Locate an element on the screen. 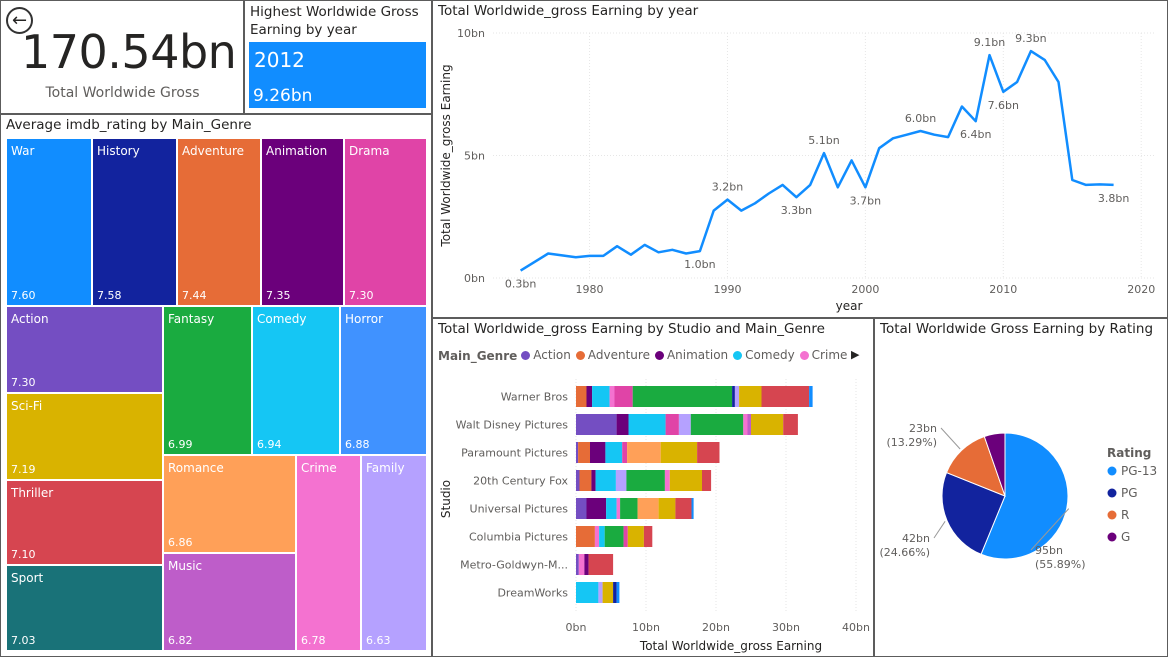 This screenshot has height=657, width=1168. treemap-tile-label: Sport is located at coordinates (27, 578).